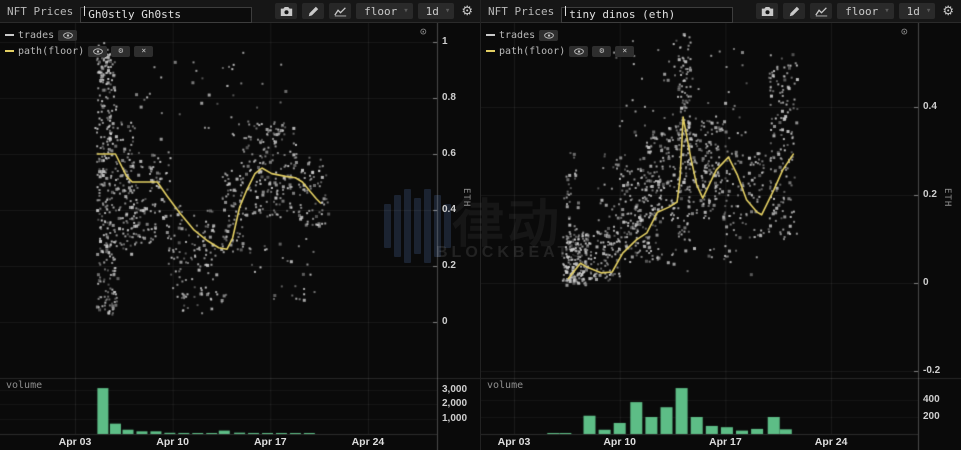  Describe the element at coordinates (449, 97) in the screenshot. I see `price-axis-tick-label: 0.8` at that location.